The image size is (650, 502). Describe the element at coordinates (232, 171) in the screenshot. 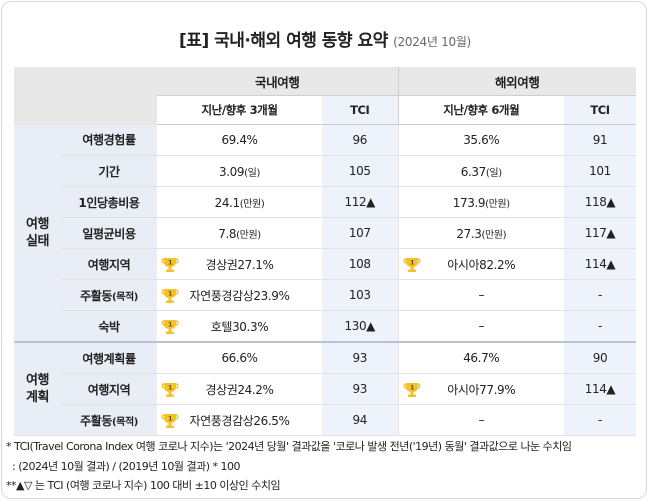

I see `domestic-value-text: 3.09` at that location.